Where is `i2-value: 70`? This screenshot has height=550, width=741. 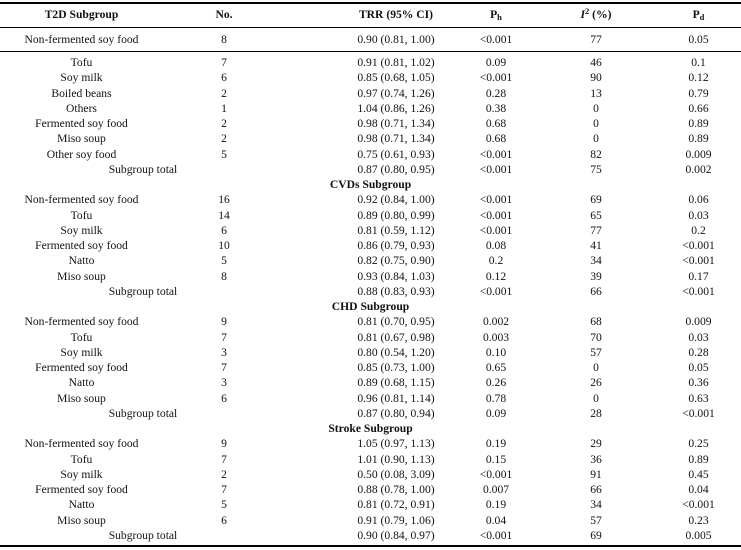
i2-value: 70 is located at coordinates (596, 337).